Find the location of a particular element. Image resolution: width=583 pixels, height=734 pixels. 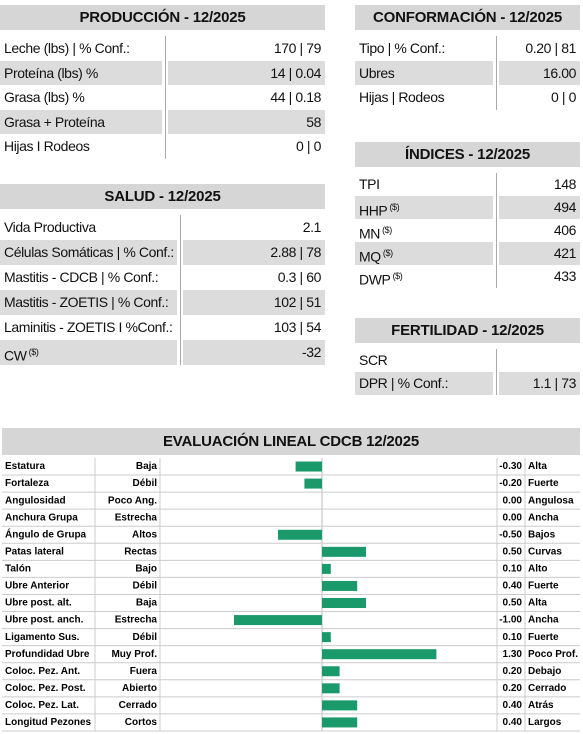

row-label: MN ($) is located at coordinates (424, 230).